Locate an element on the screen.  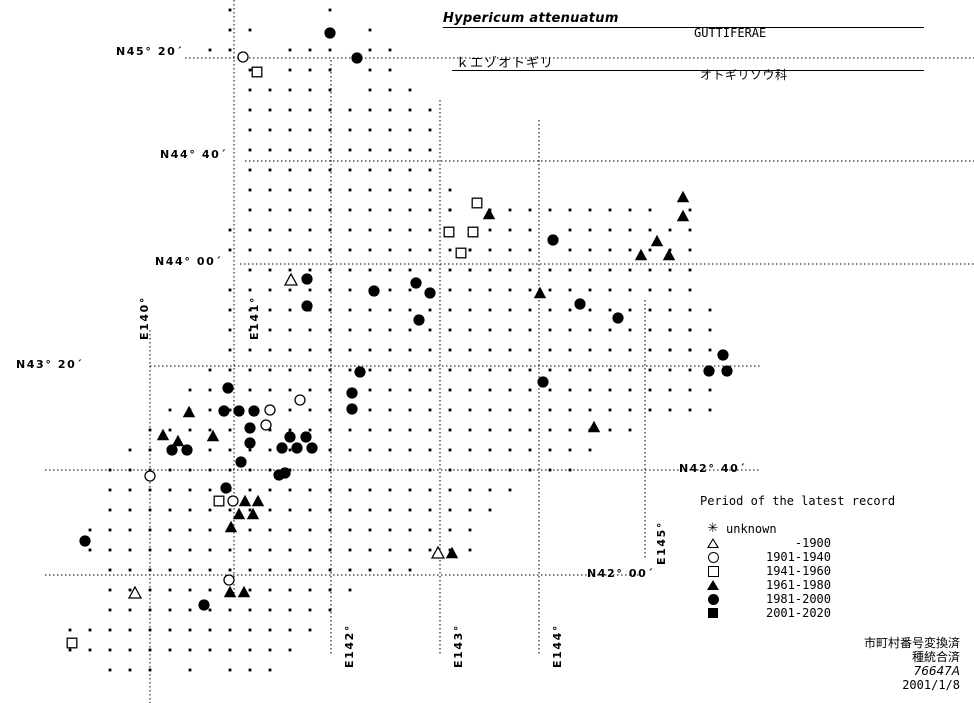
longitude-label: E140° is located at coordinates (144, 318).